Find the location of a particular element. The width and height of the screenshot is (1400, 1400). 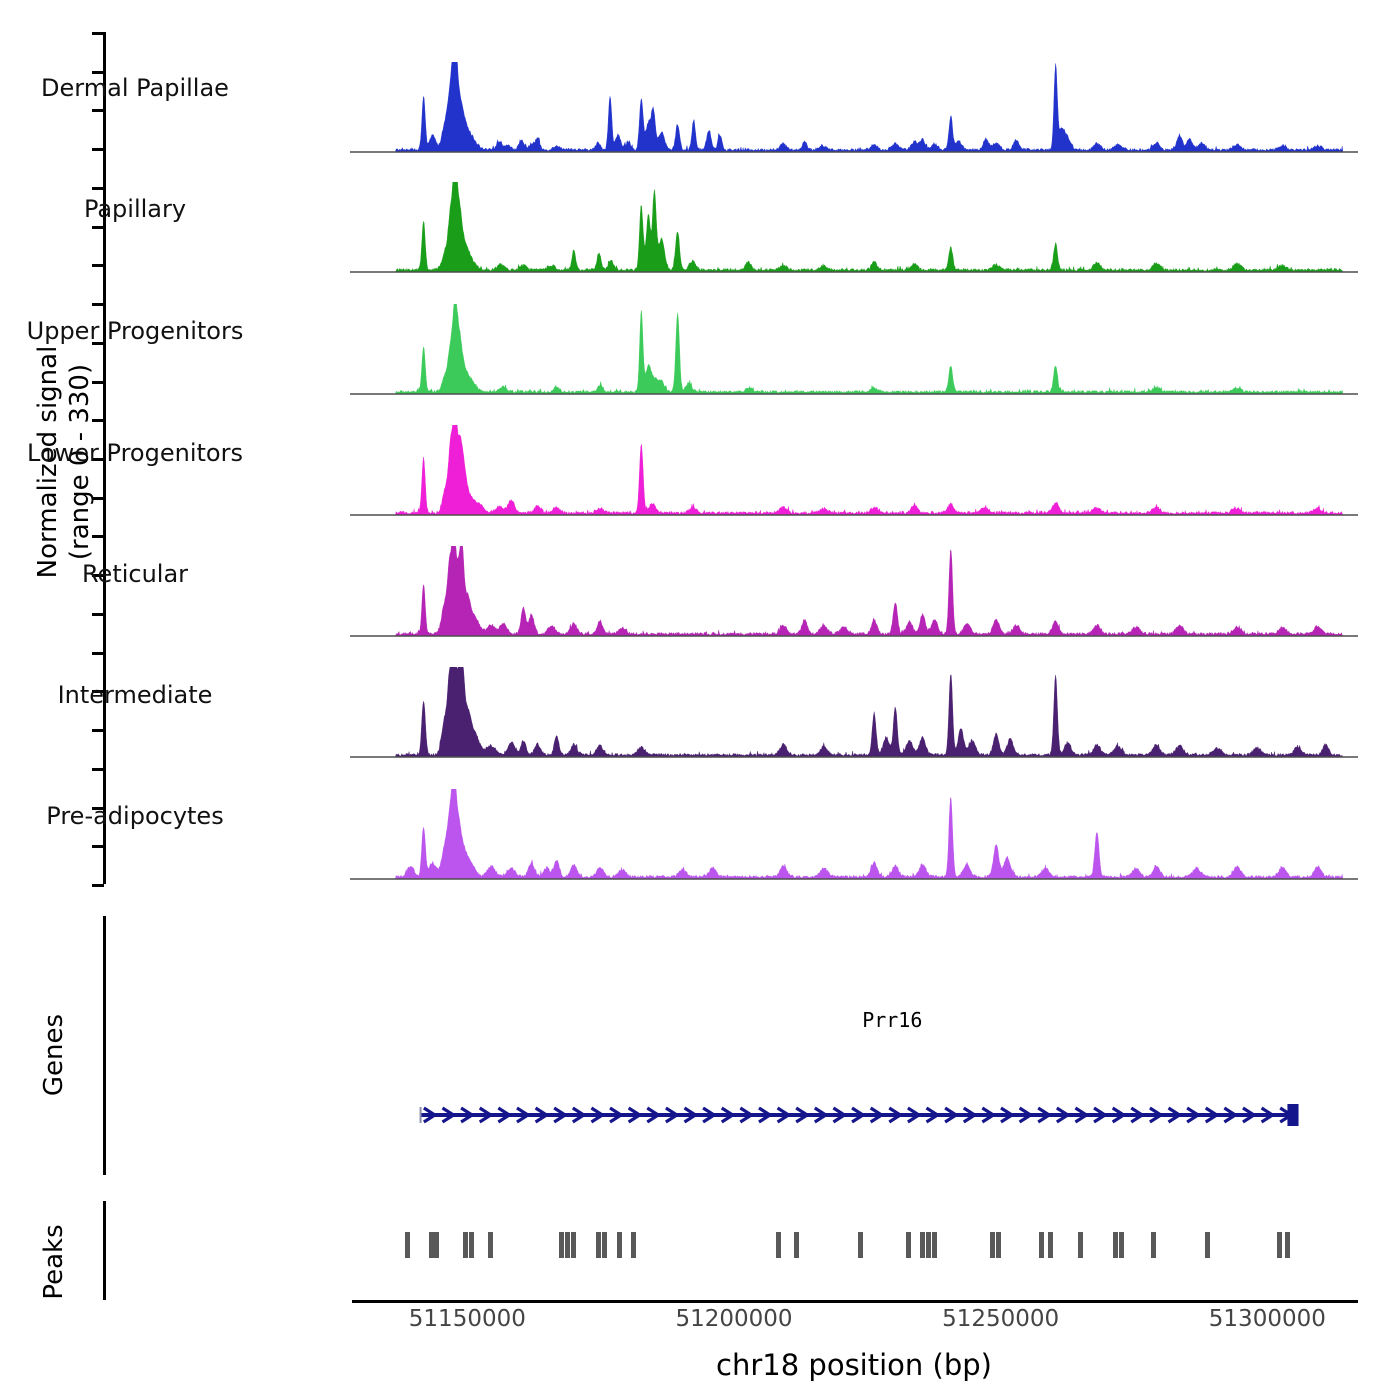

gene-name-text: Prr16 is located at coordinates (892, 1020).